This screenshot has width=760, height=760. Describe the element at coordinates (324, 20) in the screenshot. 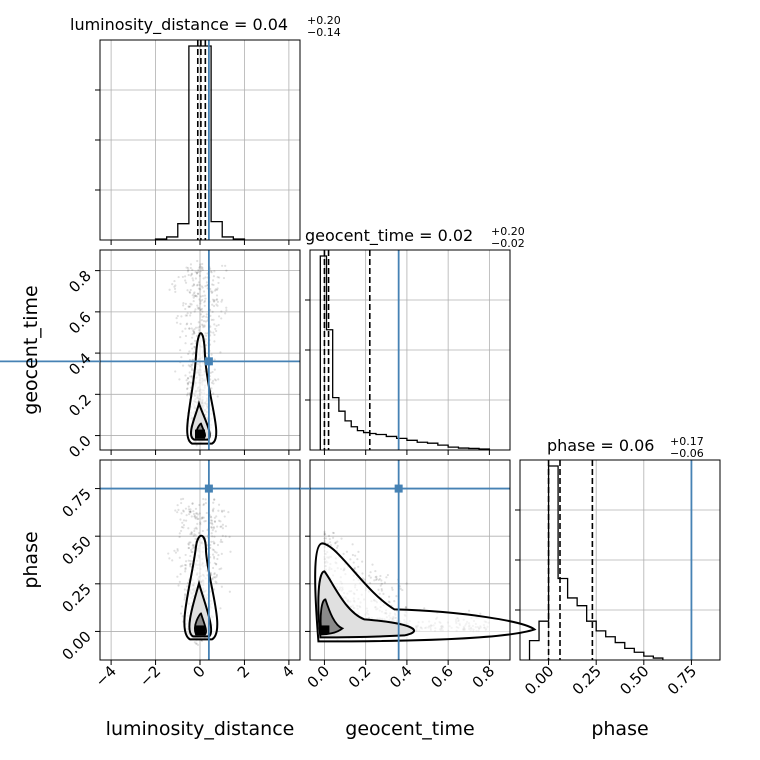

I see `title-luminosity-distance-plus: +0.20` at that location.